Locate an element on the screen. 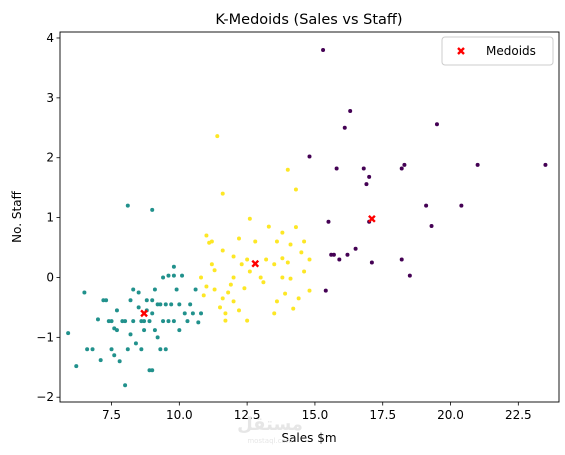 Image resolution: width=565 pixels, height=455 pixels. legend-label-medoids: Medoids is located at coordinates (511, 51).